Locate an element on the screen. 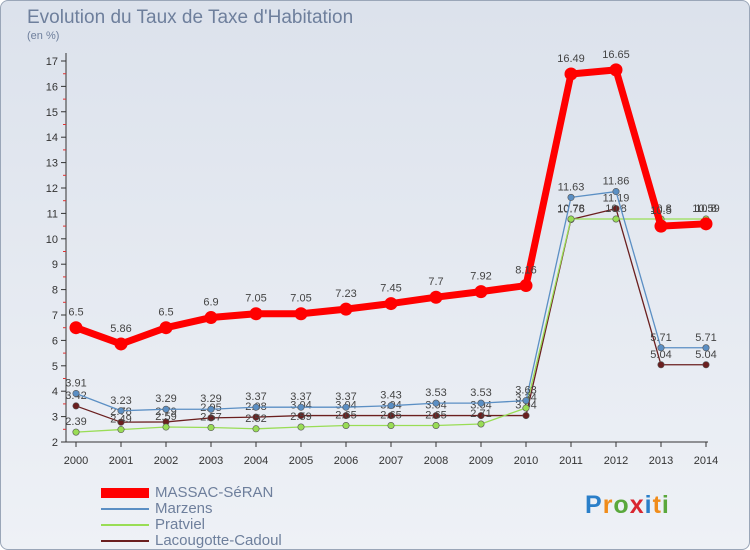  y-tick-label: 5 is located at coordinates (55, 367).